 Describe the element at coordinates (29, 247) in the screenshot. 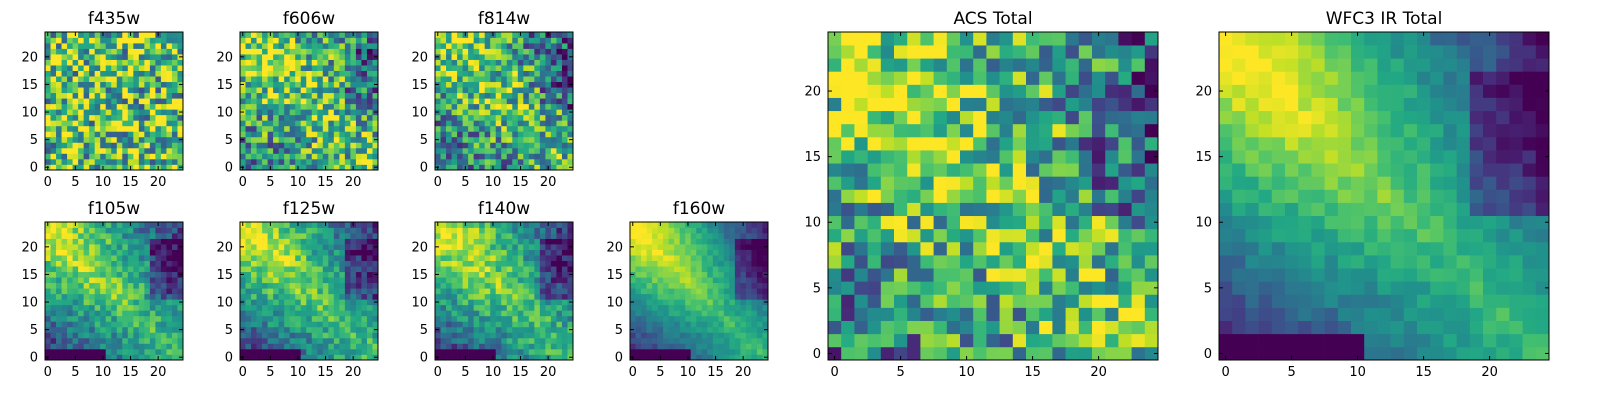

I see `y-tick-label: 20` at that location.